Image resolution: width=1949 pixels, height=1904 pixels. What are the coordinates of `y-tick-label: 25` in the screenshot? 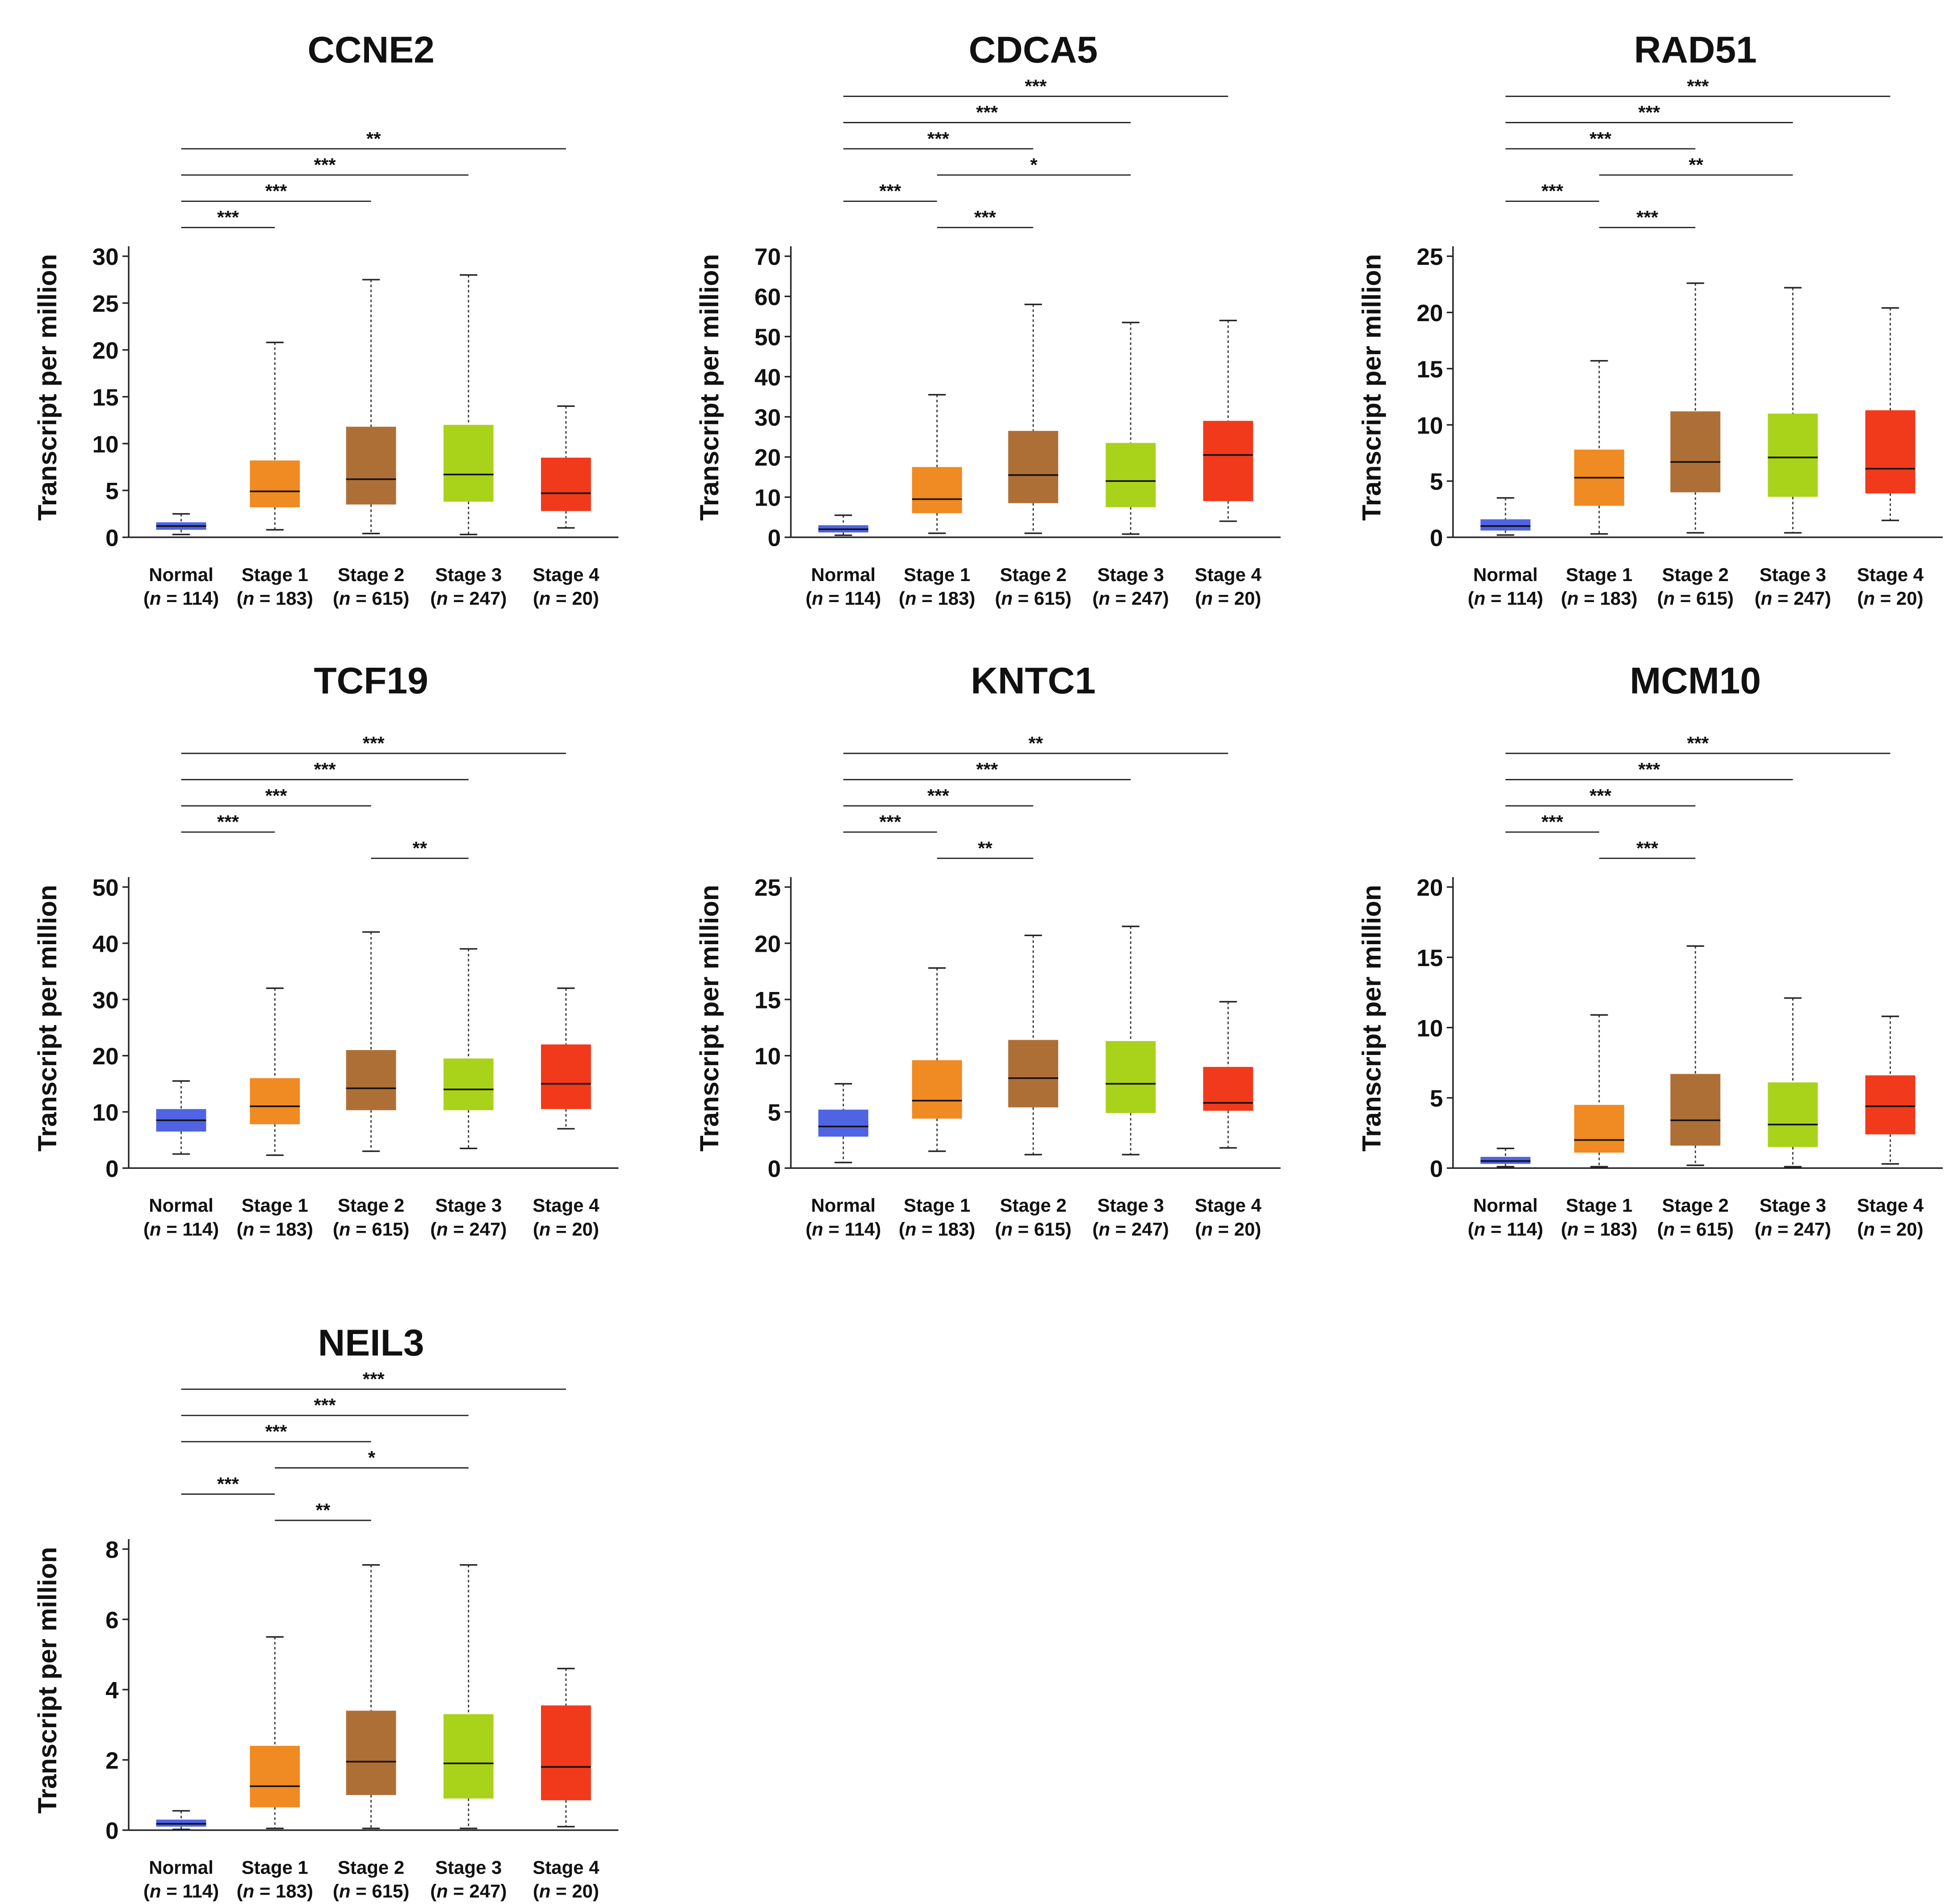 It's located at (105, 304).